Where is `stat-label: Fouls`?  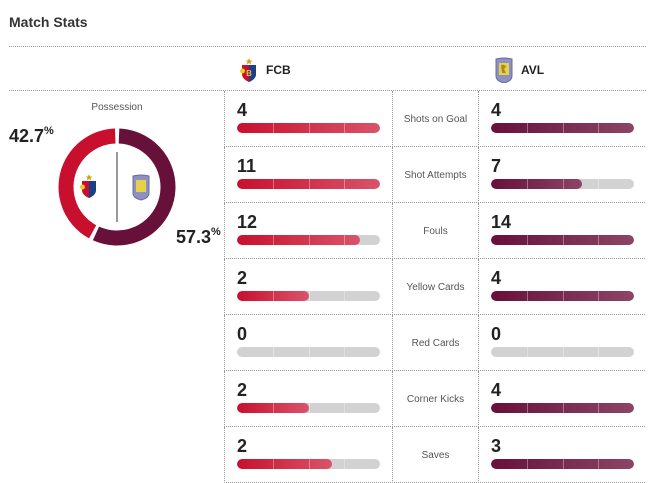 stat-label: Fouls is located at coordinates (436, 231).